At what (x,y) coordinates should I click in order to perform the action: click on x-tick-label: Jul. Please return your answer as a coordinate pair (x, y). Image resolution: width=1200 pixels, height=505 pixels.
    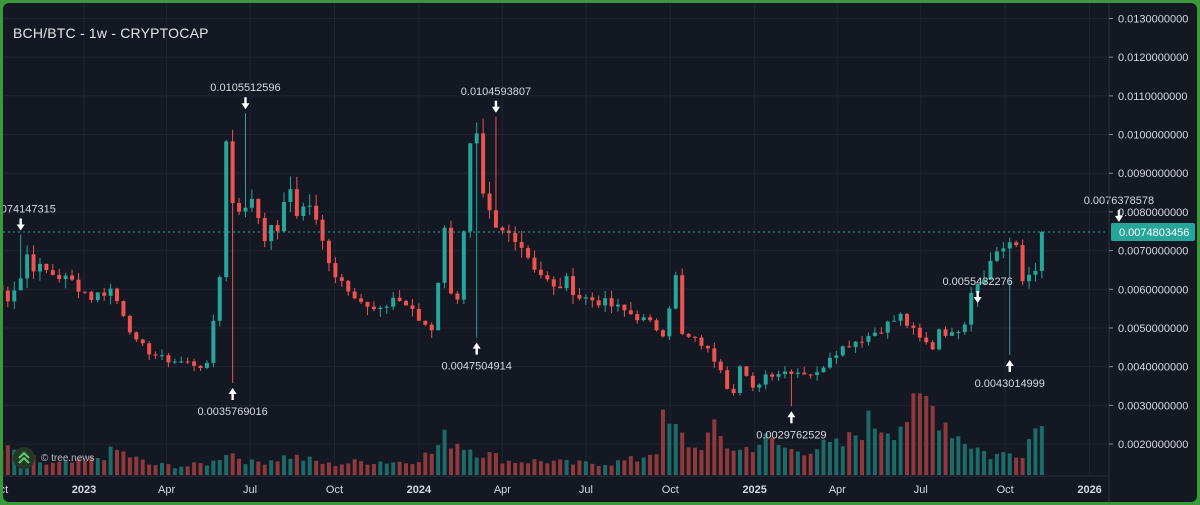
    Looking at the image, I should click on (921, 490).